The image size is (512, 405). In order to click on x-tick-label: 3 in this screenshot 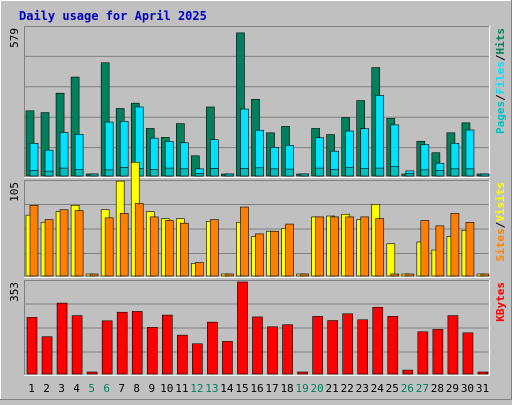, I will do `click(61, 388)`.